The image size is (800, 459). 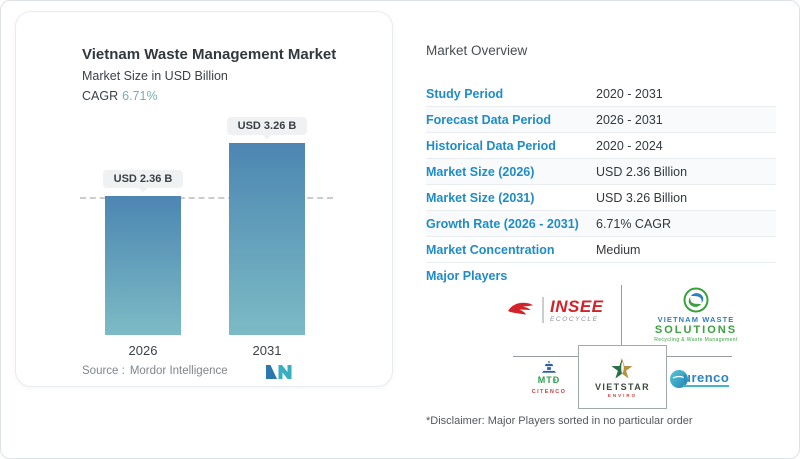 What do you see at coordinates (574, 319) in the screenshot?
I see `insee-sub-wordmark: ECOCYCLE` at bounding box center [574, 319].